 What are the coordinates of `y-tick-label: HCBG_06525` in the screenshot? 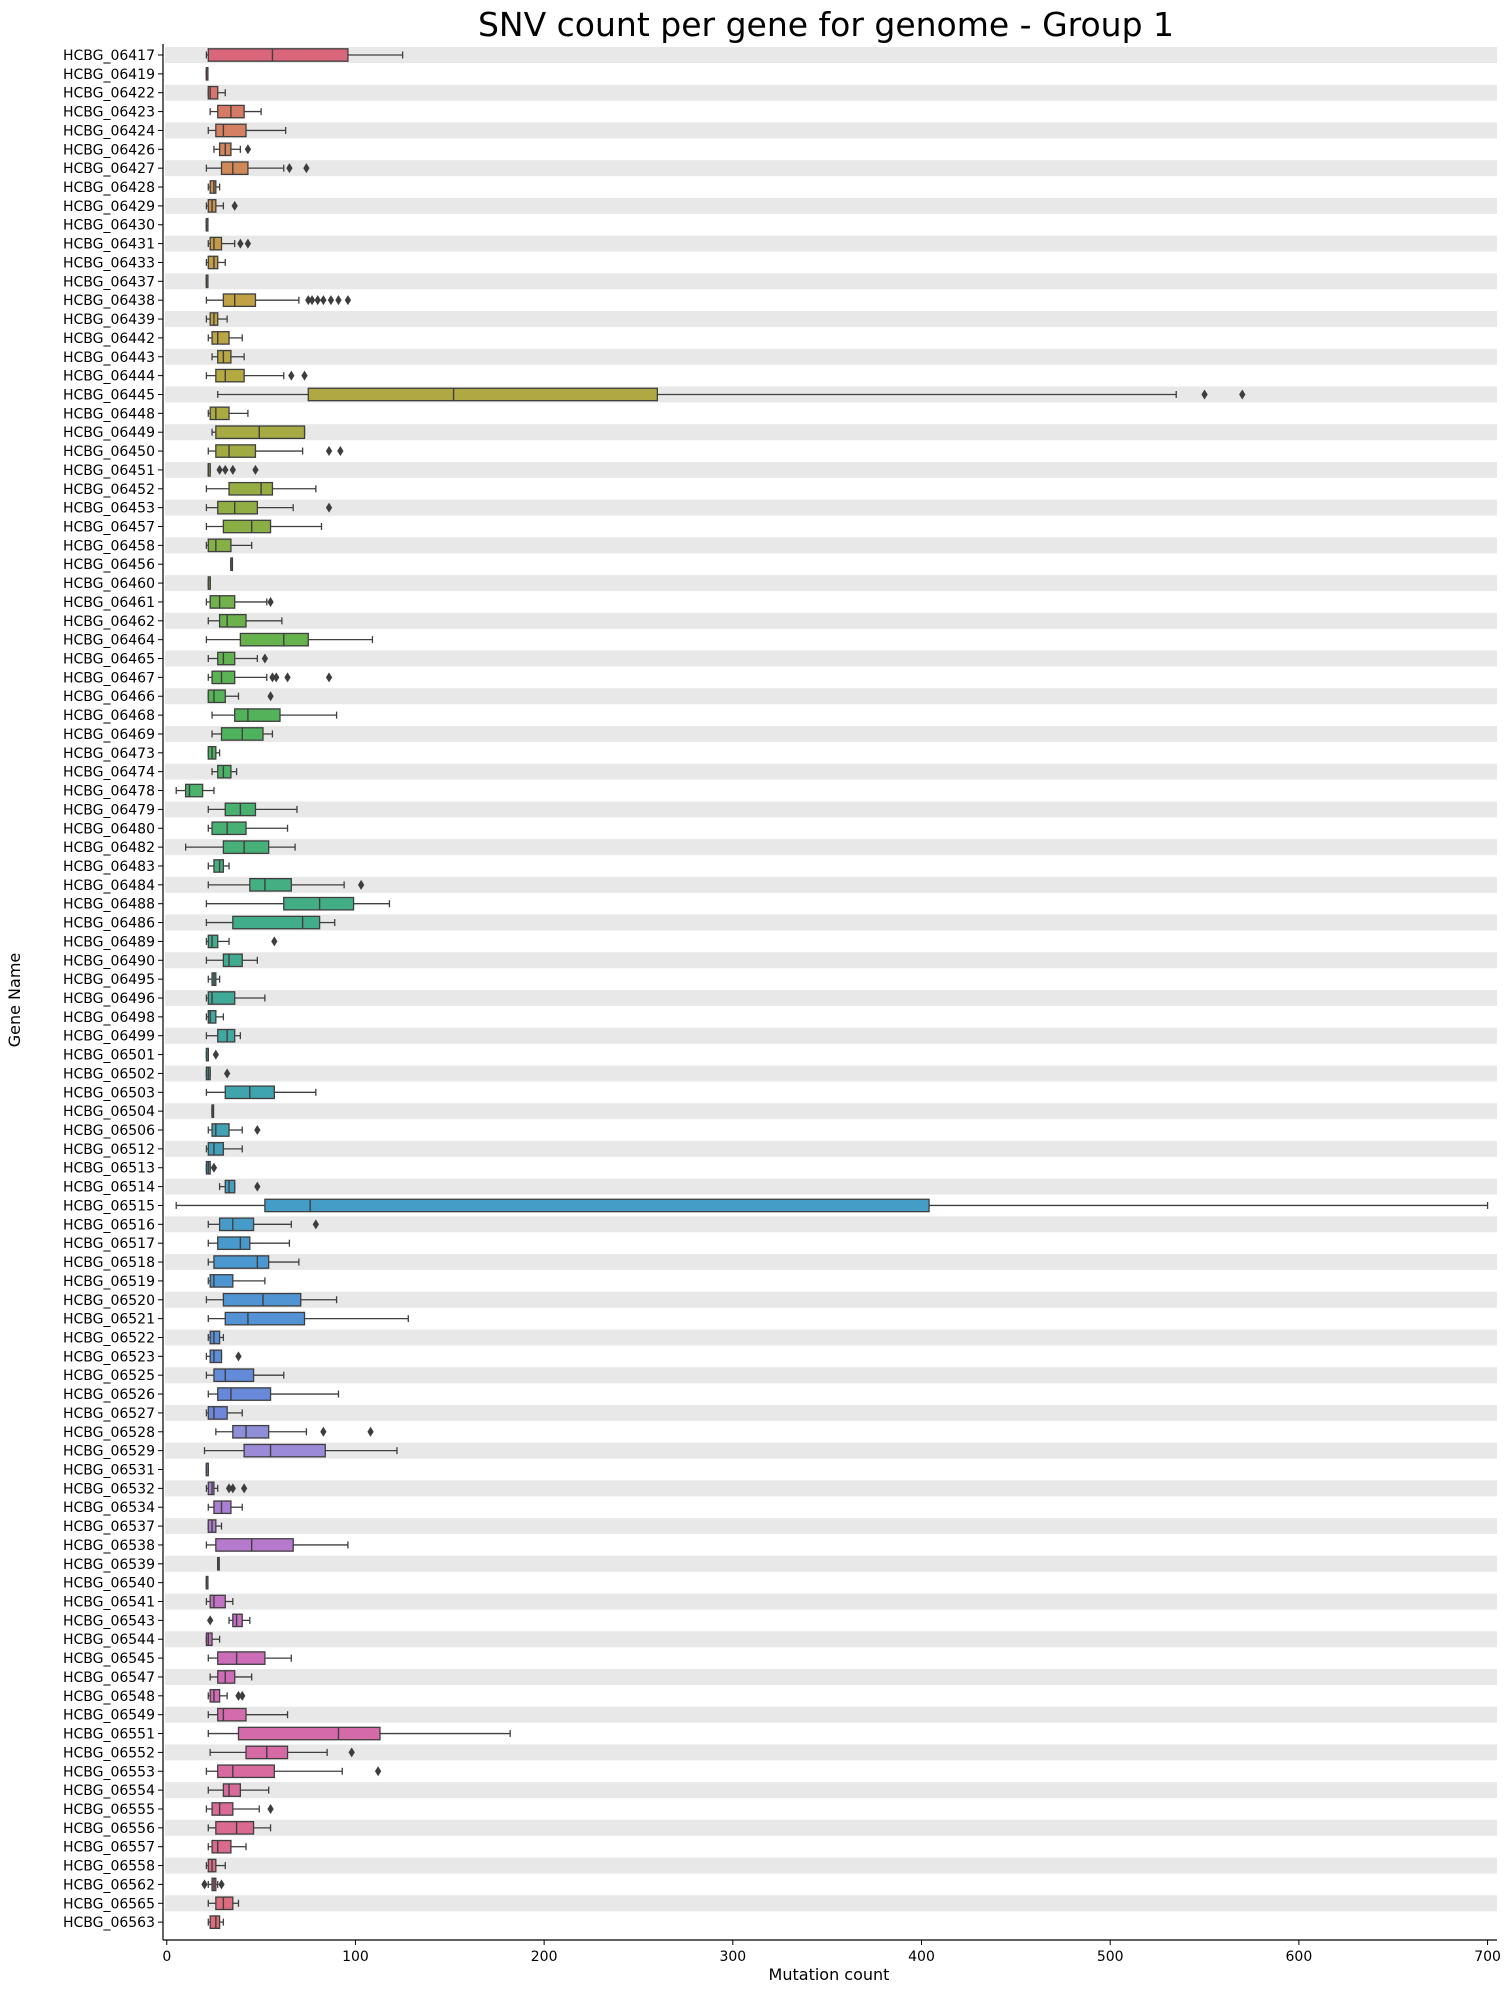 It's located at (109, 1376).